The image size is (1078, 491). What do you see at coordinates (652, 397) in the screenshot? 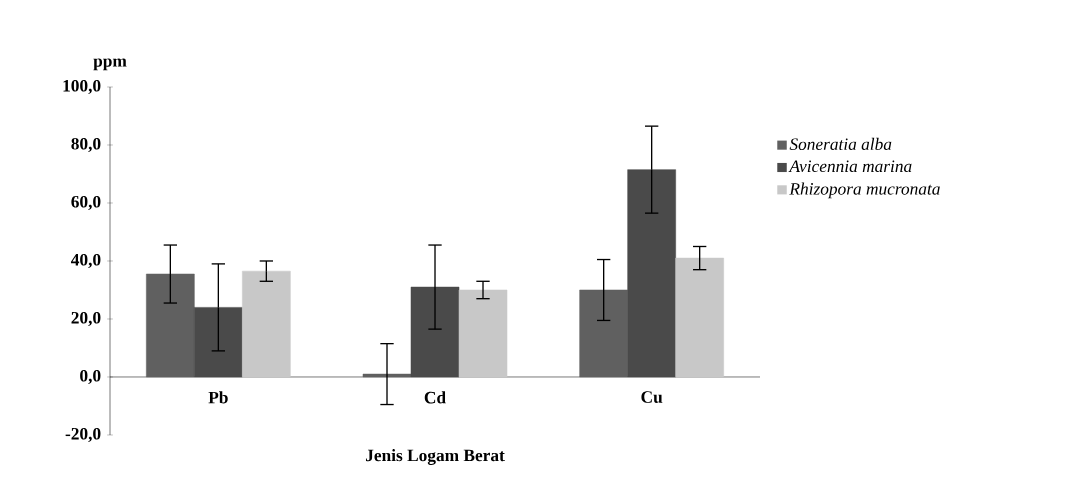
I see `x-tick-label: Cu` at bounding box center [652, 397].